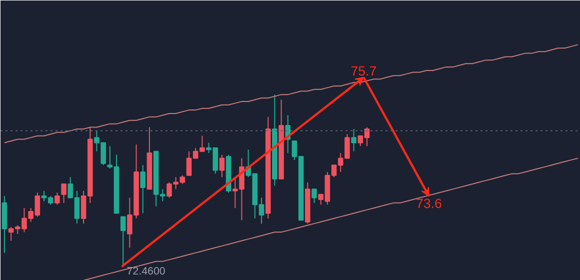  I want to click on annotation: 73.6, so click(429, 204).